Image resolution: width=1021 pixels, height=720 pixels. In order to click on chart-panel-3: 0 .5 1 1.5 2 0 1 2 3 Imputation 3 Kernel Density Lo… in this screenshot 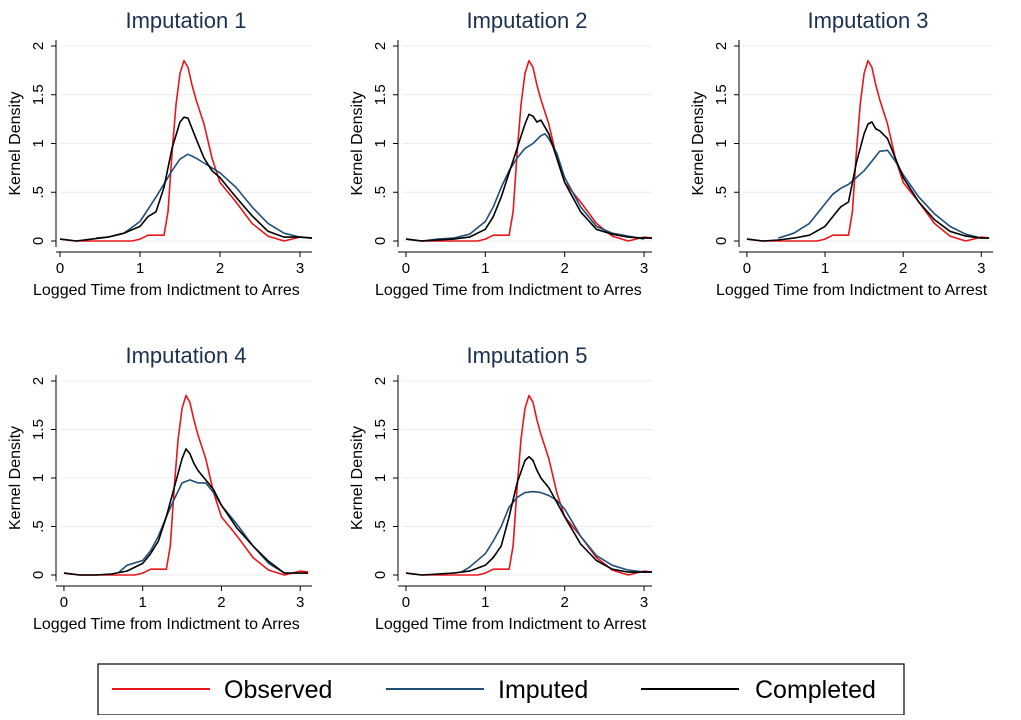, I will do `click(841, 153)`.